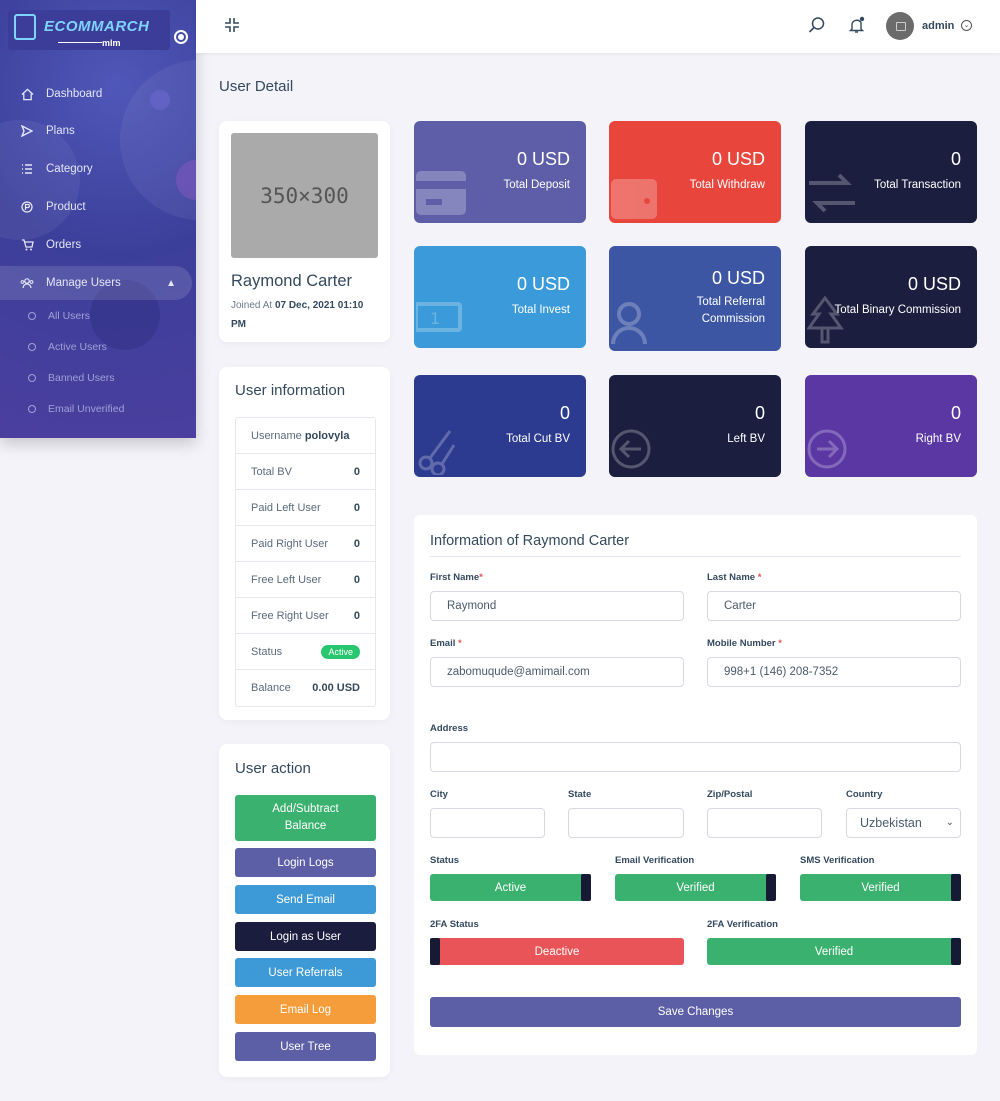  What do you see at coordinates (834, 672) in the screenshot?
I see `mobile-field: 998+1 (146) 208-7352` at bounding box center [834, 672].